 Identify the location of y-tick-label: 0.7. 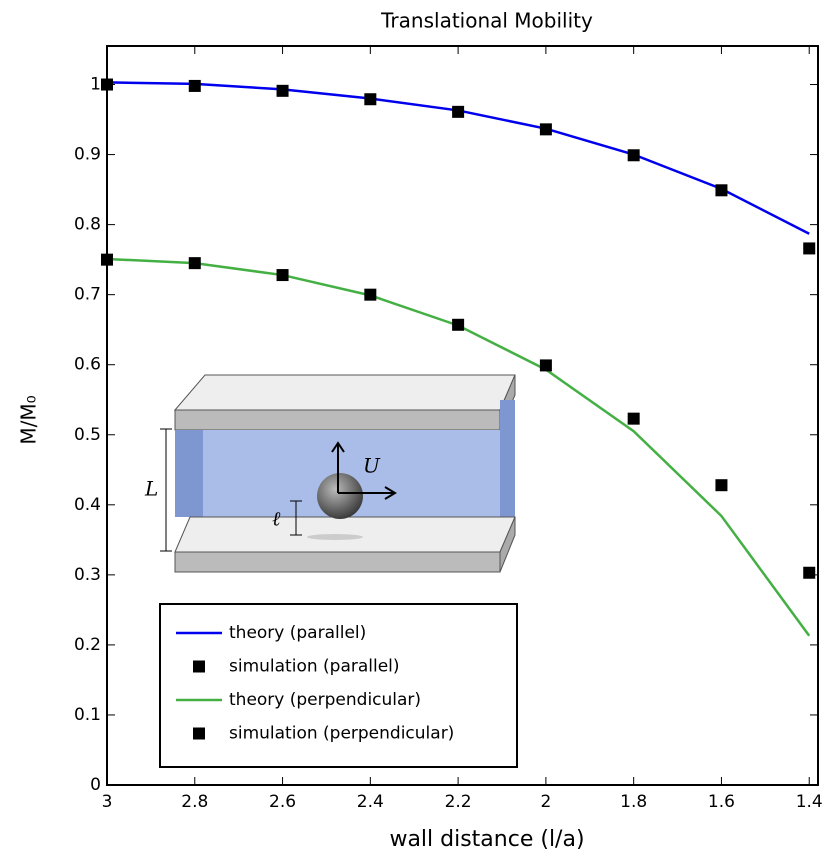
(87, 295).